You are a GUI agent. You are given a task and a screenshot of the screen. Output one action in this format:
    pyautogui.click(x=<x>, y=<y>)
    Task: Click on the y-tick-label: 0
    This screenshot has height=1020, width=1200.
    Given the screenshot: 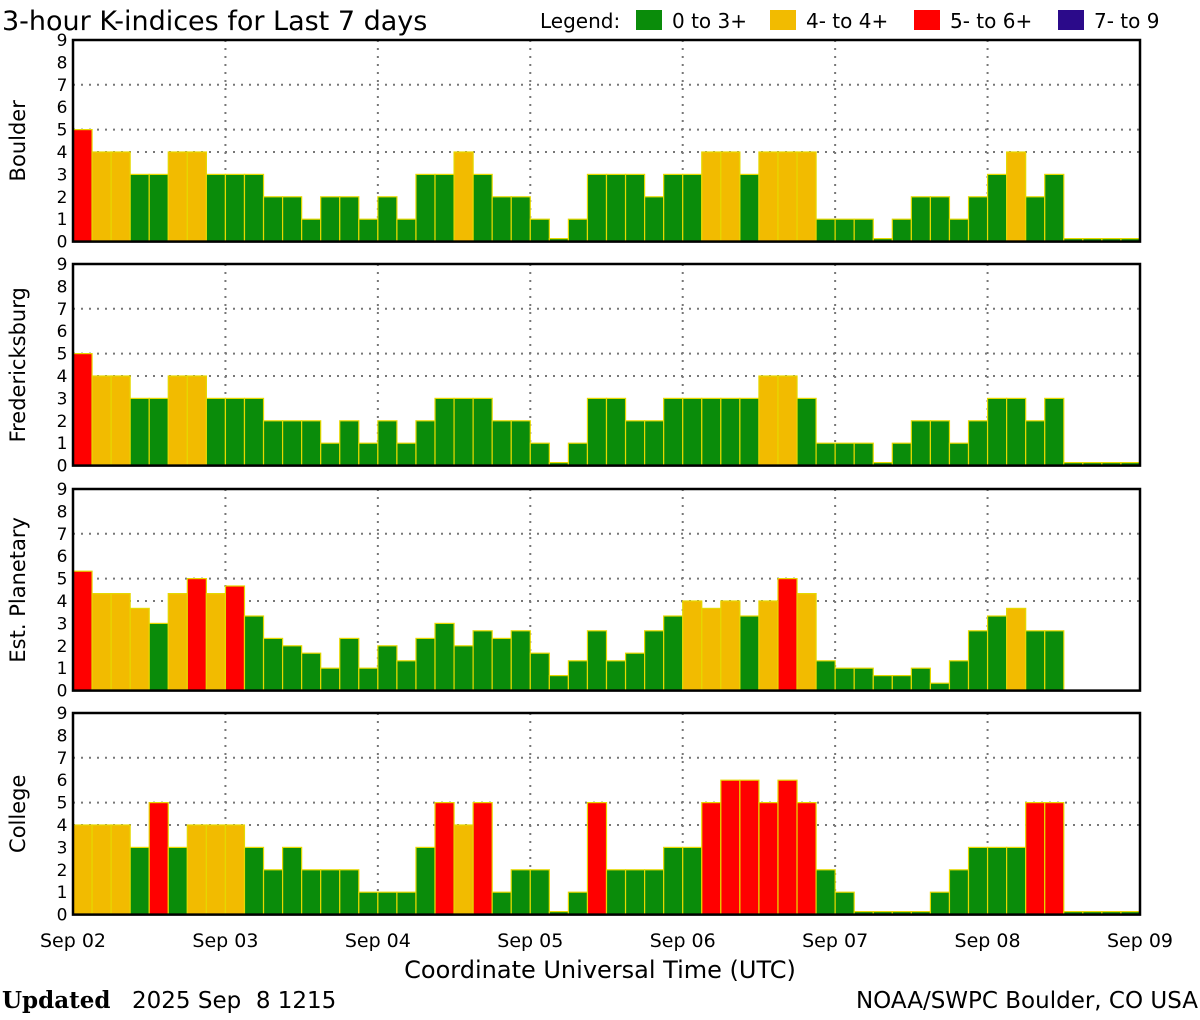 What is the action you would take?
    pyautogui.click(x=62, y=692)
    